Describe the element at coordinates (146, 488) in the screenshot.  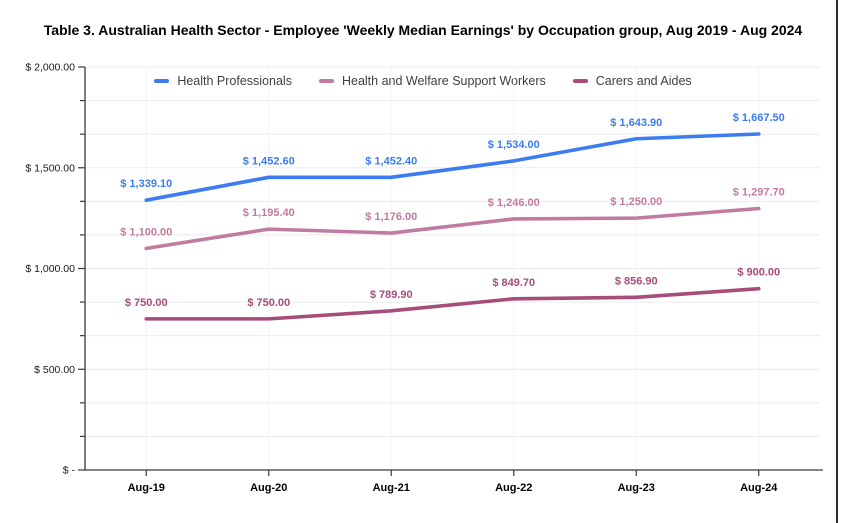
I see `svg-text: Aug-19` at that location.